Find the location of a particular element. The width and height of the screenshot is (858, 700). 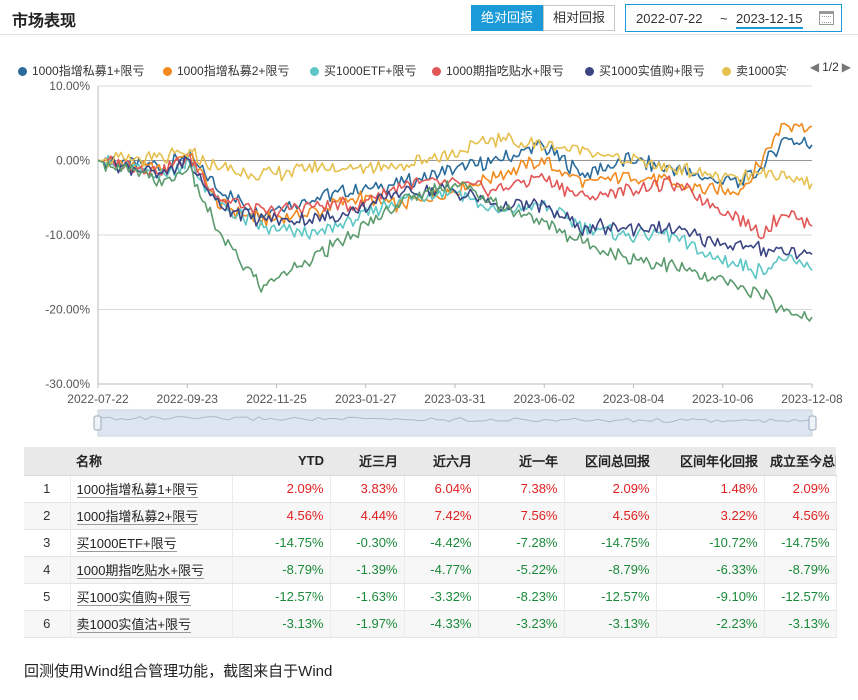

legend-label: 买1000ETF+限亏 is located at coordinates (370, 71).